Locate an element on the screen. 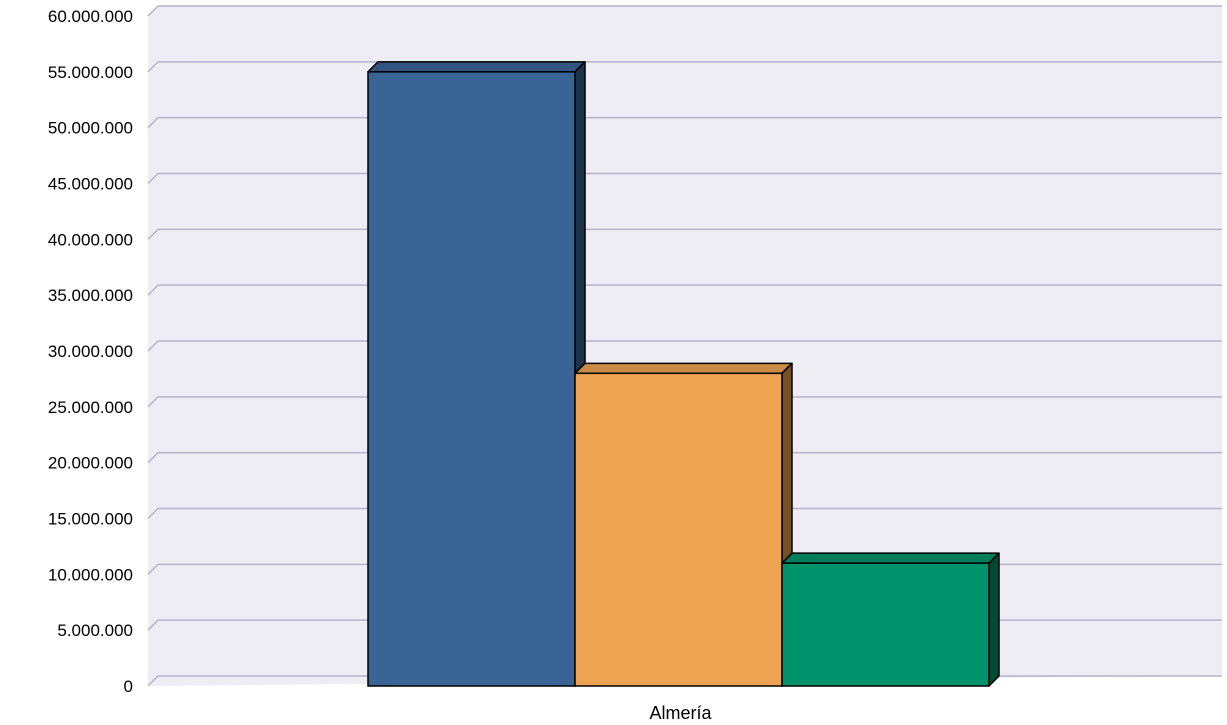 The height and width of the screenshot is (725, 1227). y-tick-label: 15.000.000 is located at coordinates (90, 519).